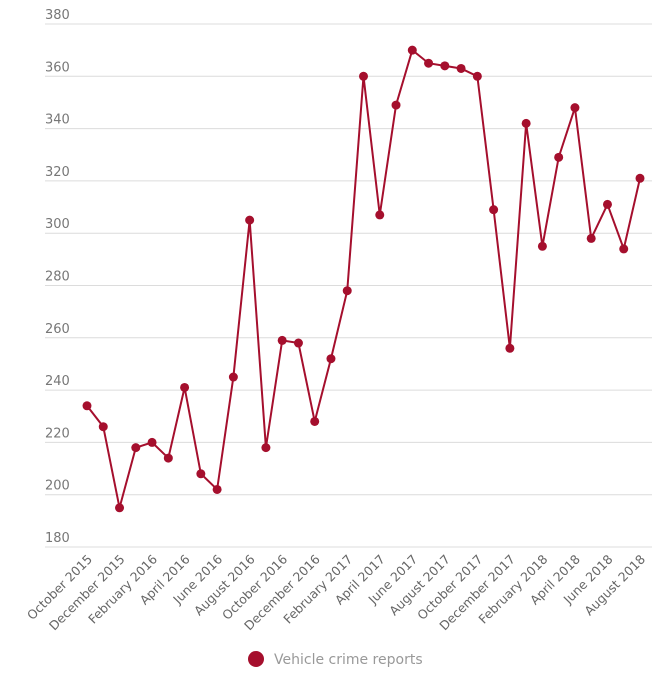  What do you see at coordinates (57, 486) in the screenshot?
I see `y-tick-label: 200` at bounding box center [57, 486].